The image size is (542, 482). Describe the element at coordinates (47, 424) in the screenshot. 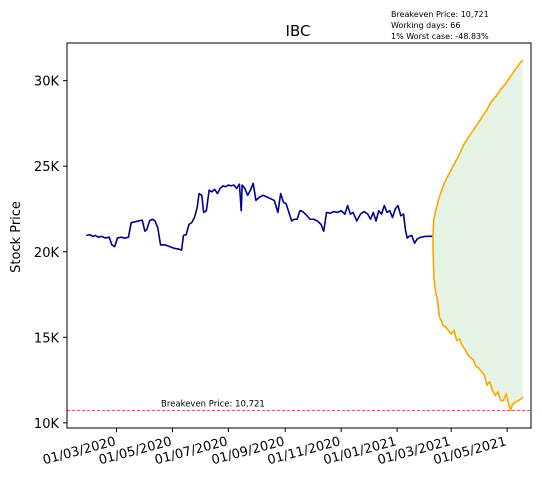

I see `y-tick-label: 10K` at that location.